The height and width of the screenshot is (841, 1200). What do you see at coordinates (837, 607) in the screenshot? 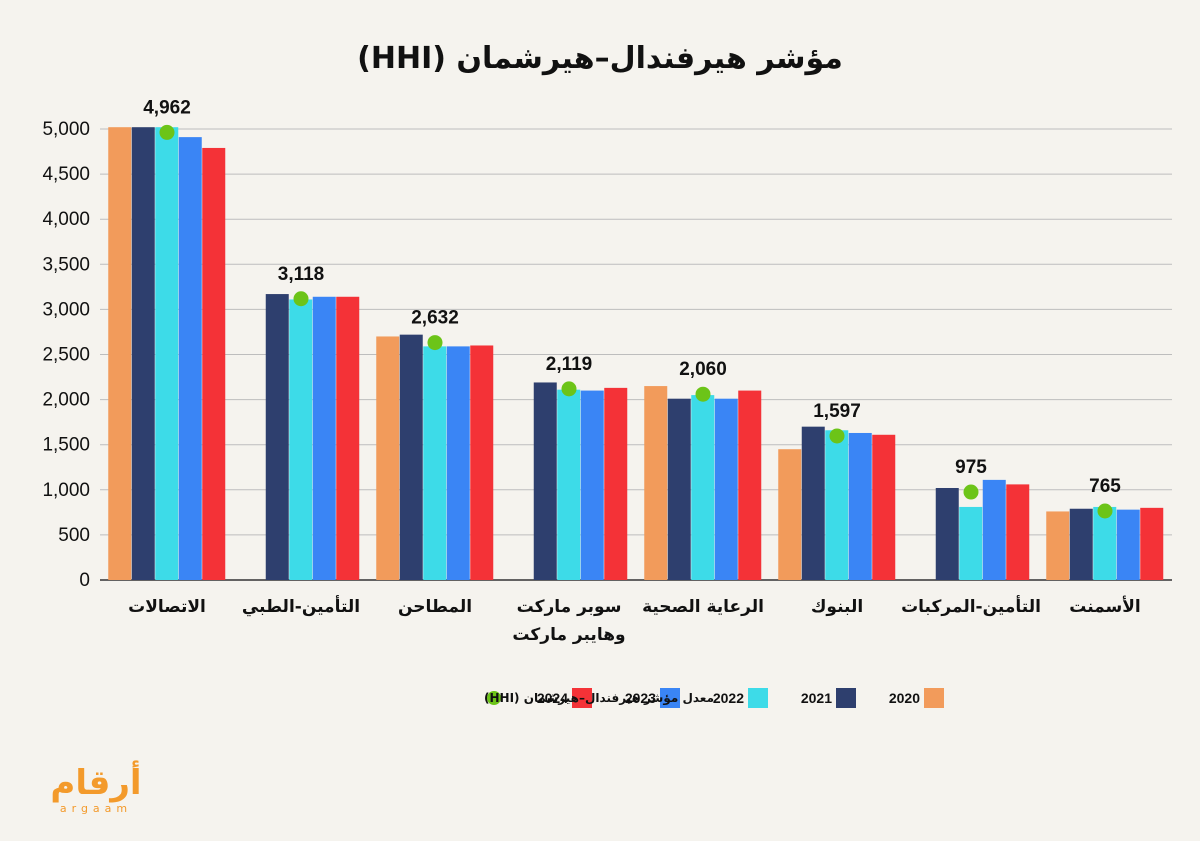
I see `category-label: البنوك` at bounding box center [837, 607].